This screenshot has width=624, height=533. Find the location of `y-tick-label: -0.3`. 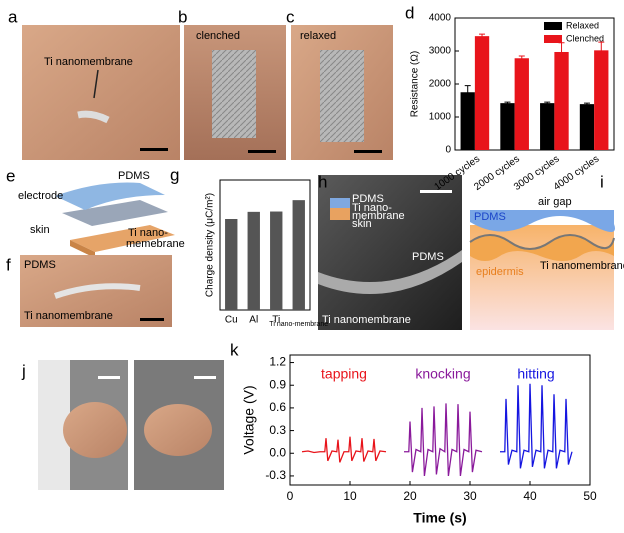

y-tick-label: -0.3 is located at coordinates (275, 475).